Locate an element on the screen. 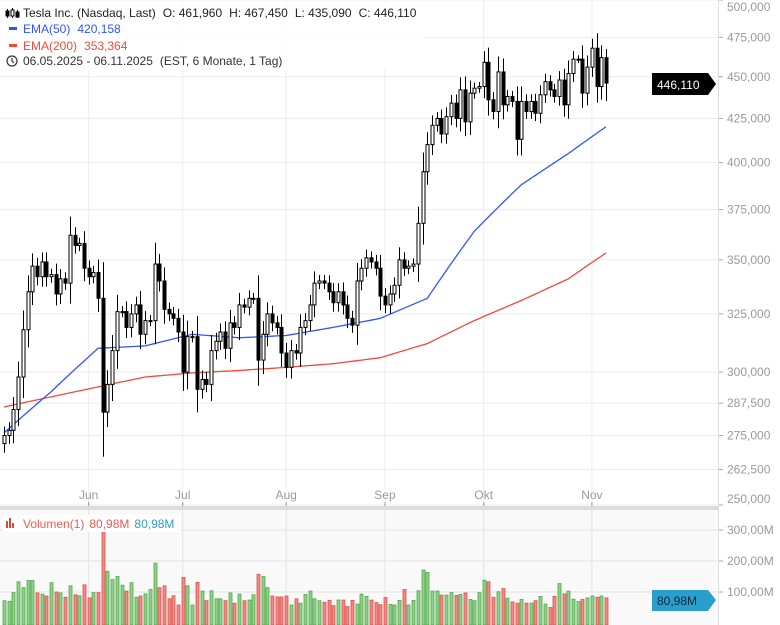 Image resolution: width=780 pixels, height=625 pixels. time-tick-label: Sep is located at coordinates (385, 495).